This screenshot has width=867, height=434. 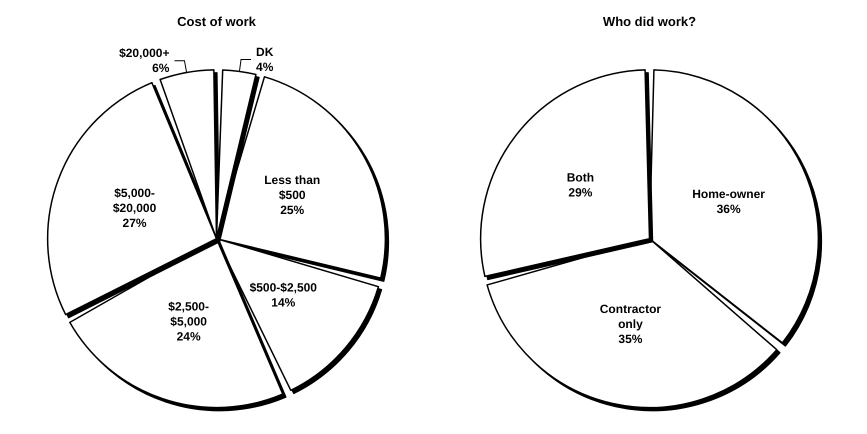 I want to click on data-label: 27%, so click(x=134, y=223).